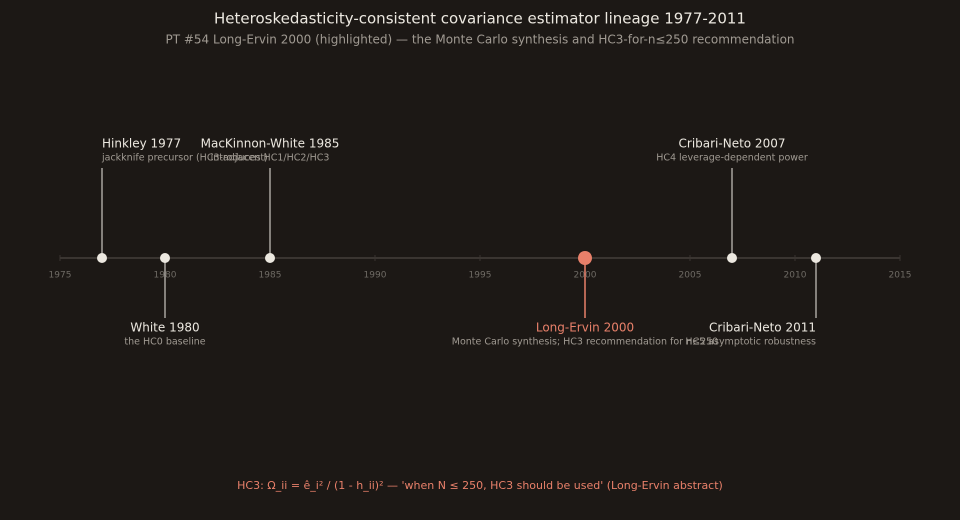 The width and height of the screenshot is (960, 520). Describe the element at coordinates (375, 276) in the screenshot. I see `x-tick-label: 1990` at that location.